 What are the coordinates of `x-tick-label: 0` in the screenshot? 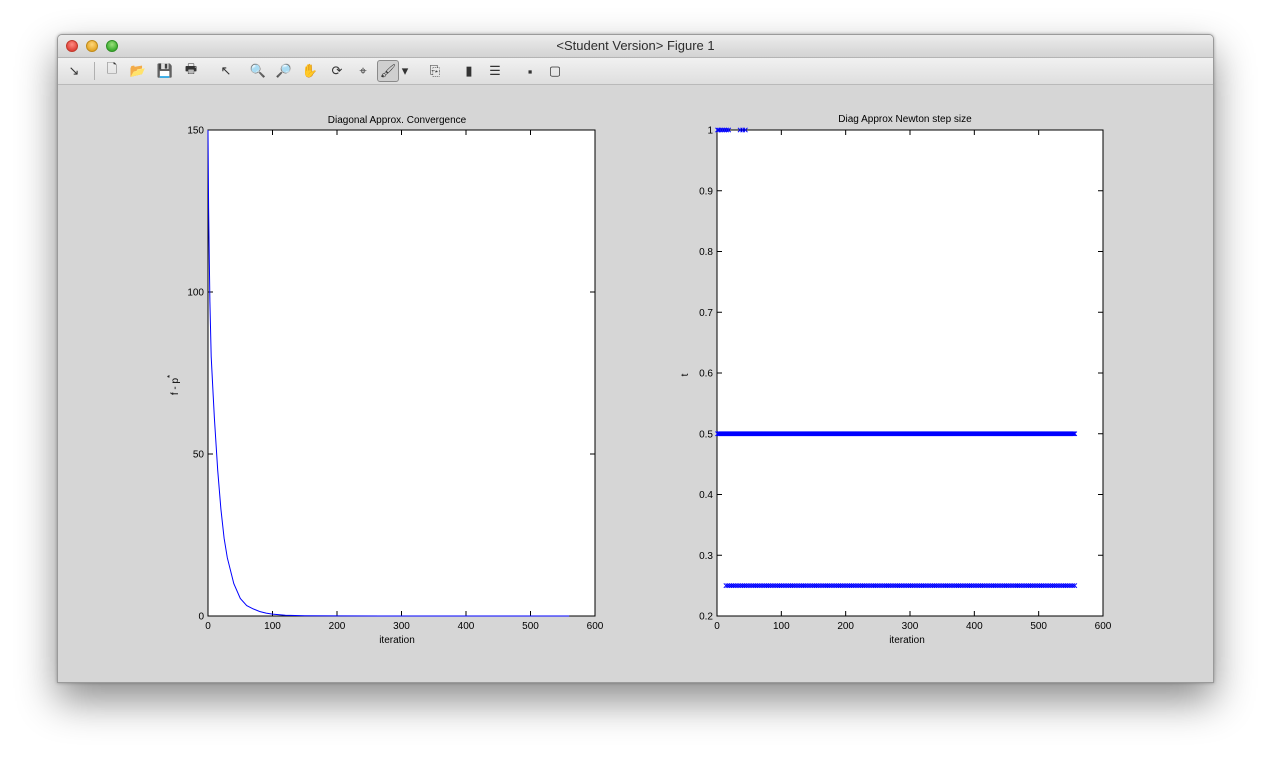 It's located at (717, 626).